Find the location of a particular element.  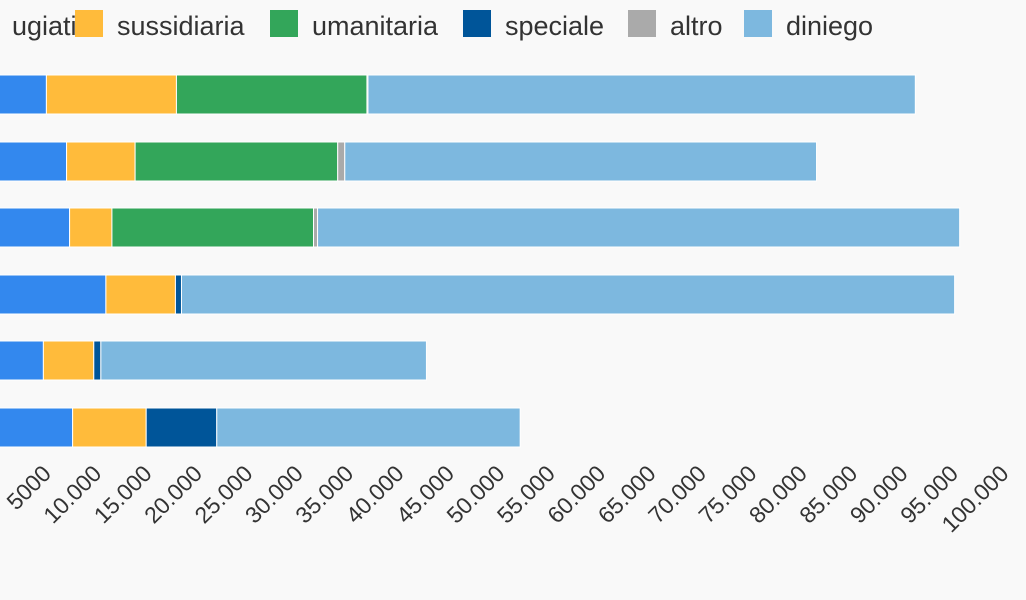

legend-swatch-speciale is located at coordinates (477, 23).